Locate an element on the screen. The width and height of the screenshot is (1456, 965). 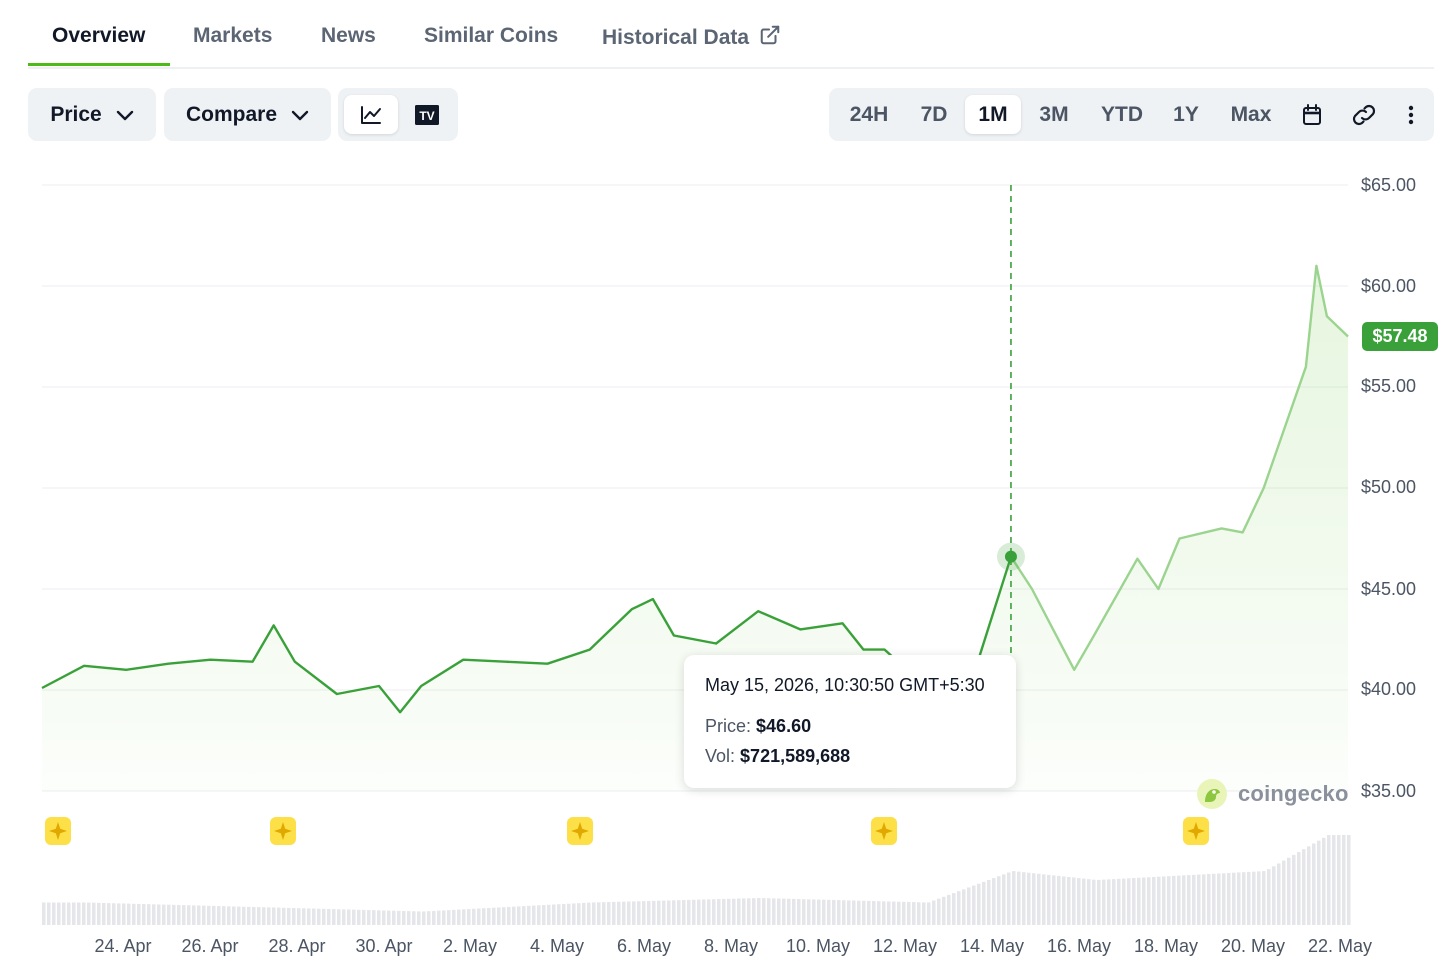
x-tick-label: 4. May is located at coordinates (557, 946).